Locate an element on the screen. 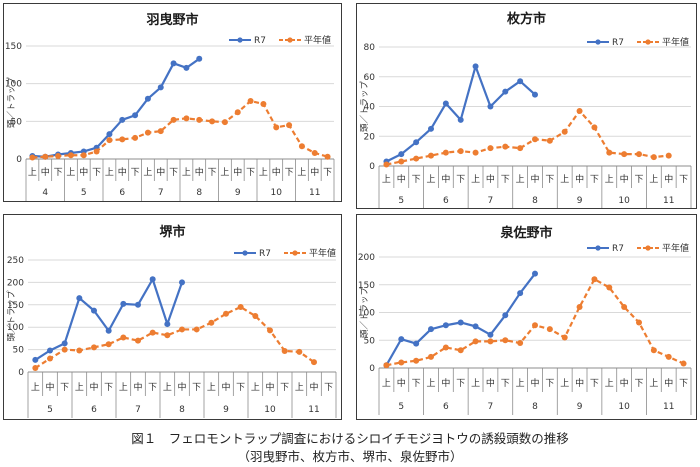  y-tick-label: 50 is located at coordinates (370, 341).